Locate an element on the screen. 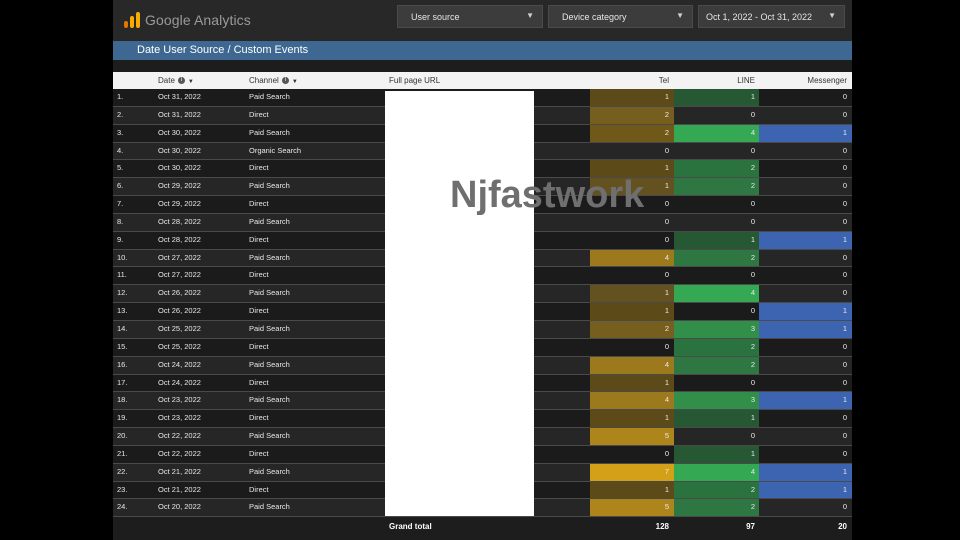  total-line: 97 is located at coordinates (750, 526).